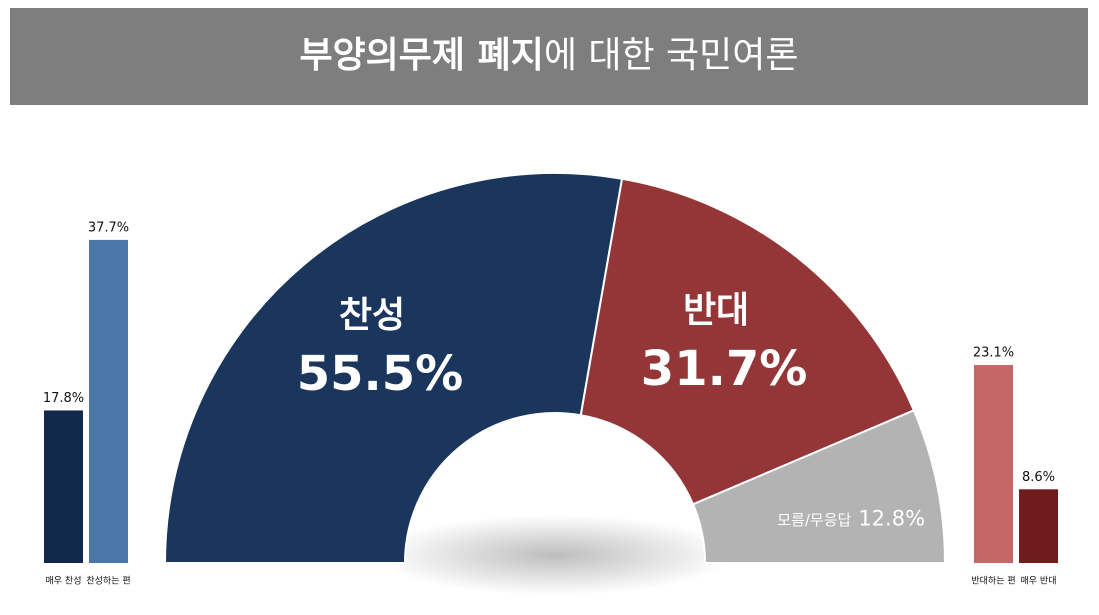 The image size is (1099, 615). Describe the element at coordinates (64, 581) in the screenshot. I see `bar-category: 매우 찬성` at that location.